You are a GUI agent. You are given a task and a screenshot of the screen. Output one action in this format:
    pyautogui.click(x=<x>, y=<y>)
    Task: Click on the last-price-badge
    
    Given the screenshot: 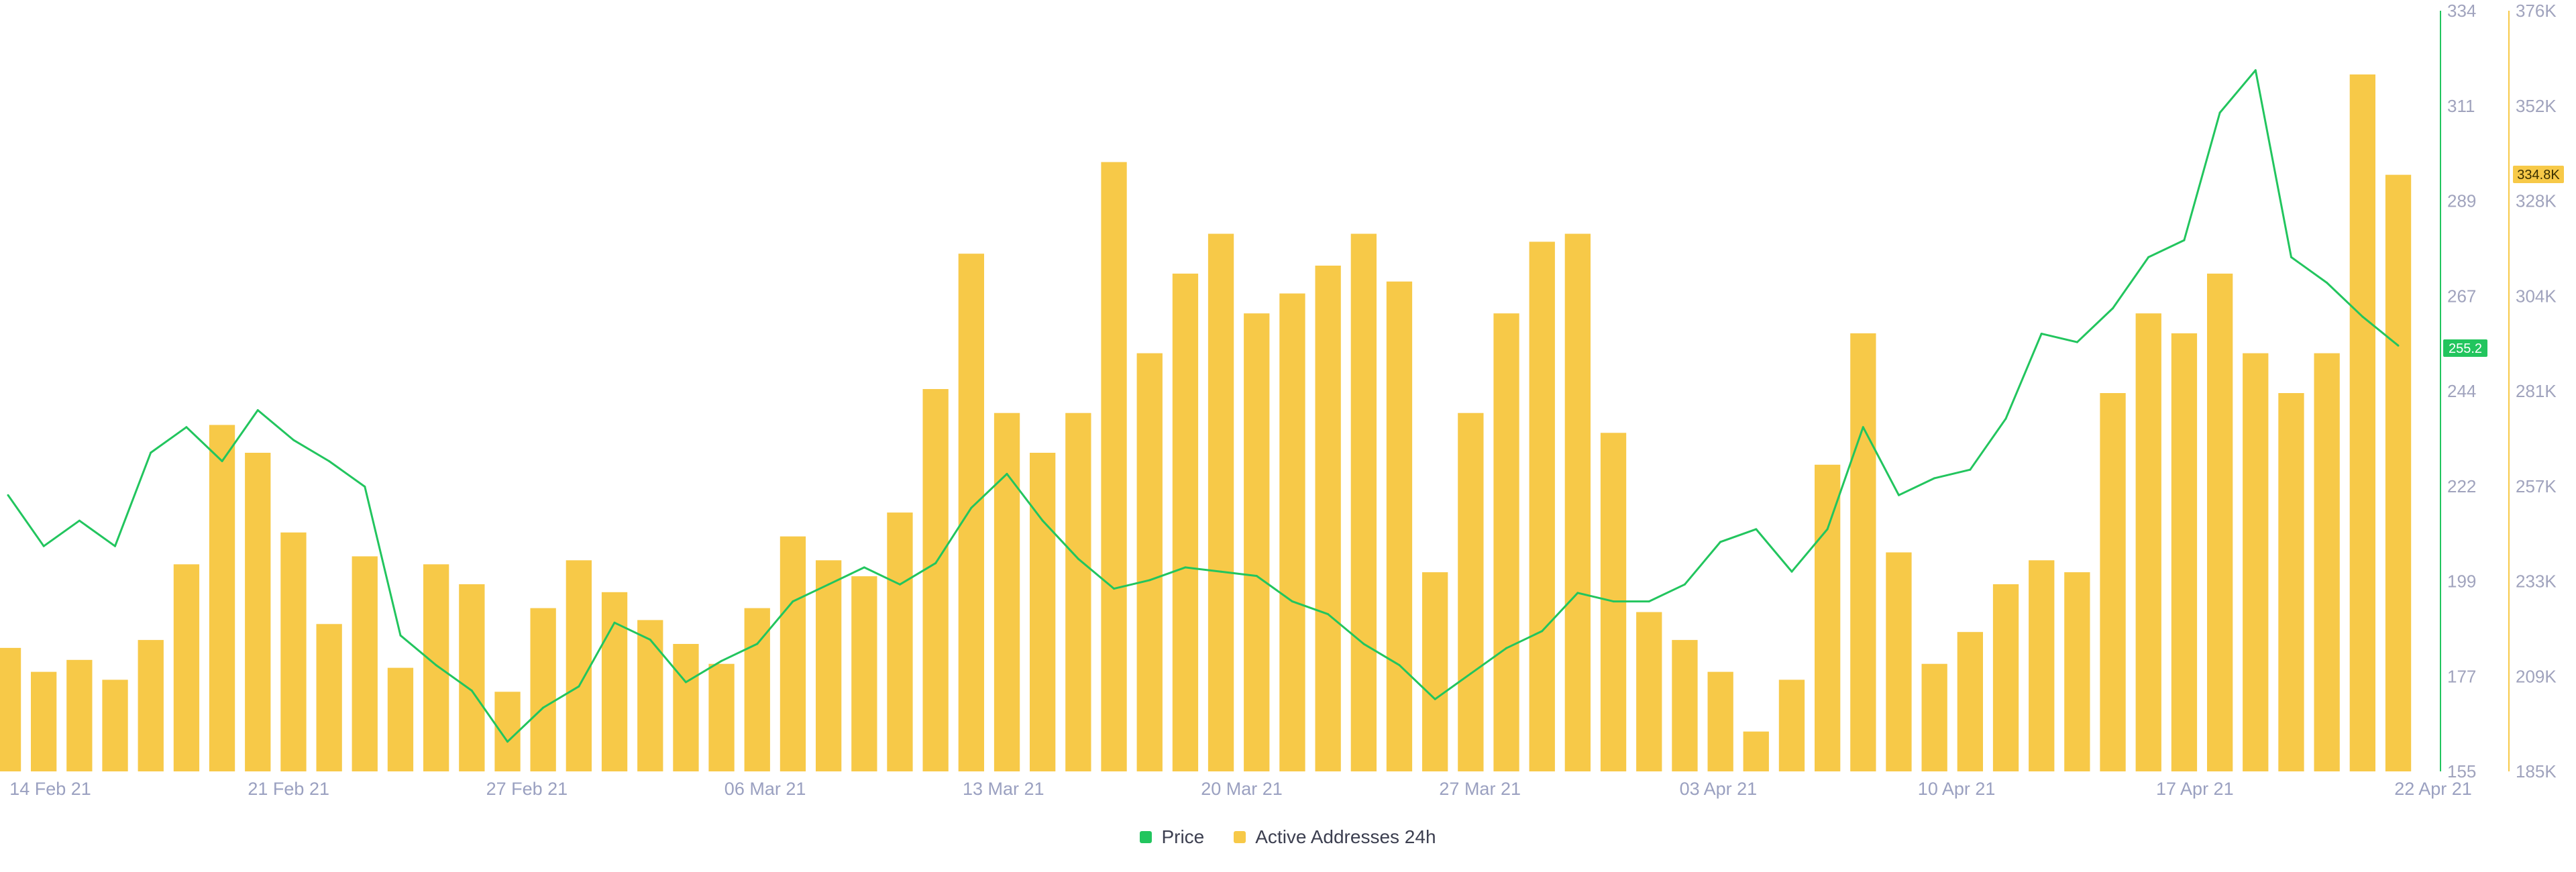 What is the action you would take?
    pyautogui.click(x=2465, y=348)
    